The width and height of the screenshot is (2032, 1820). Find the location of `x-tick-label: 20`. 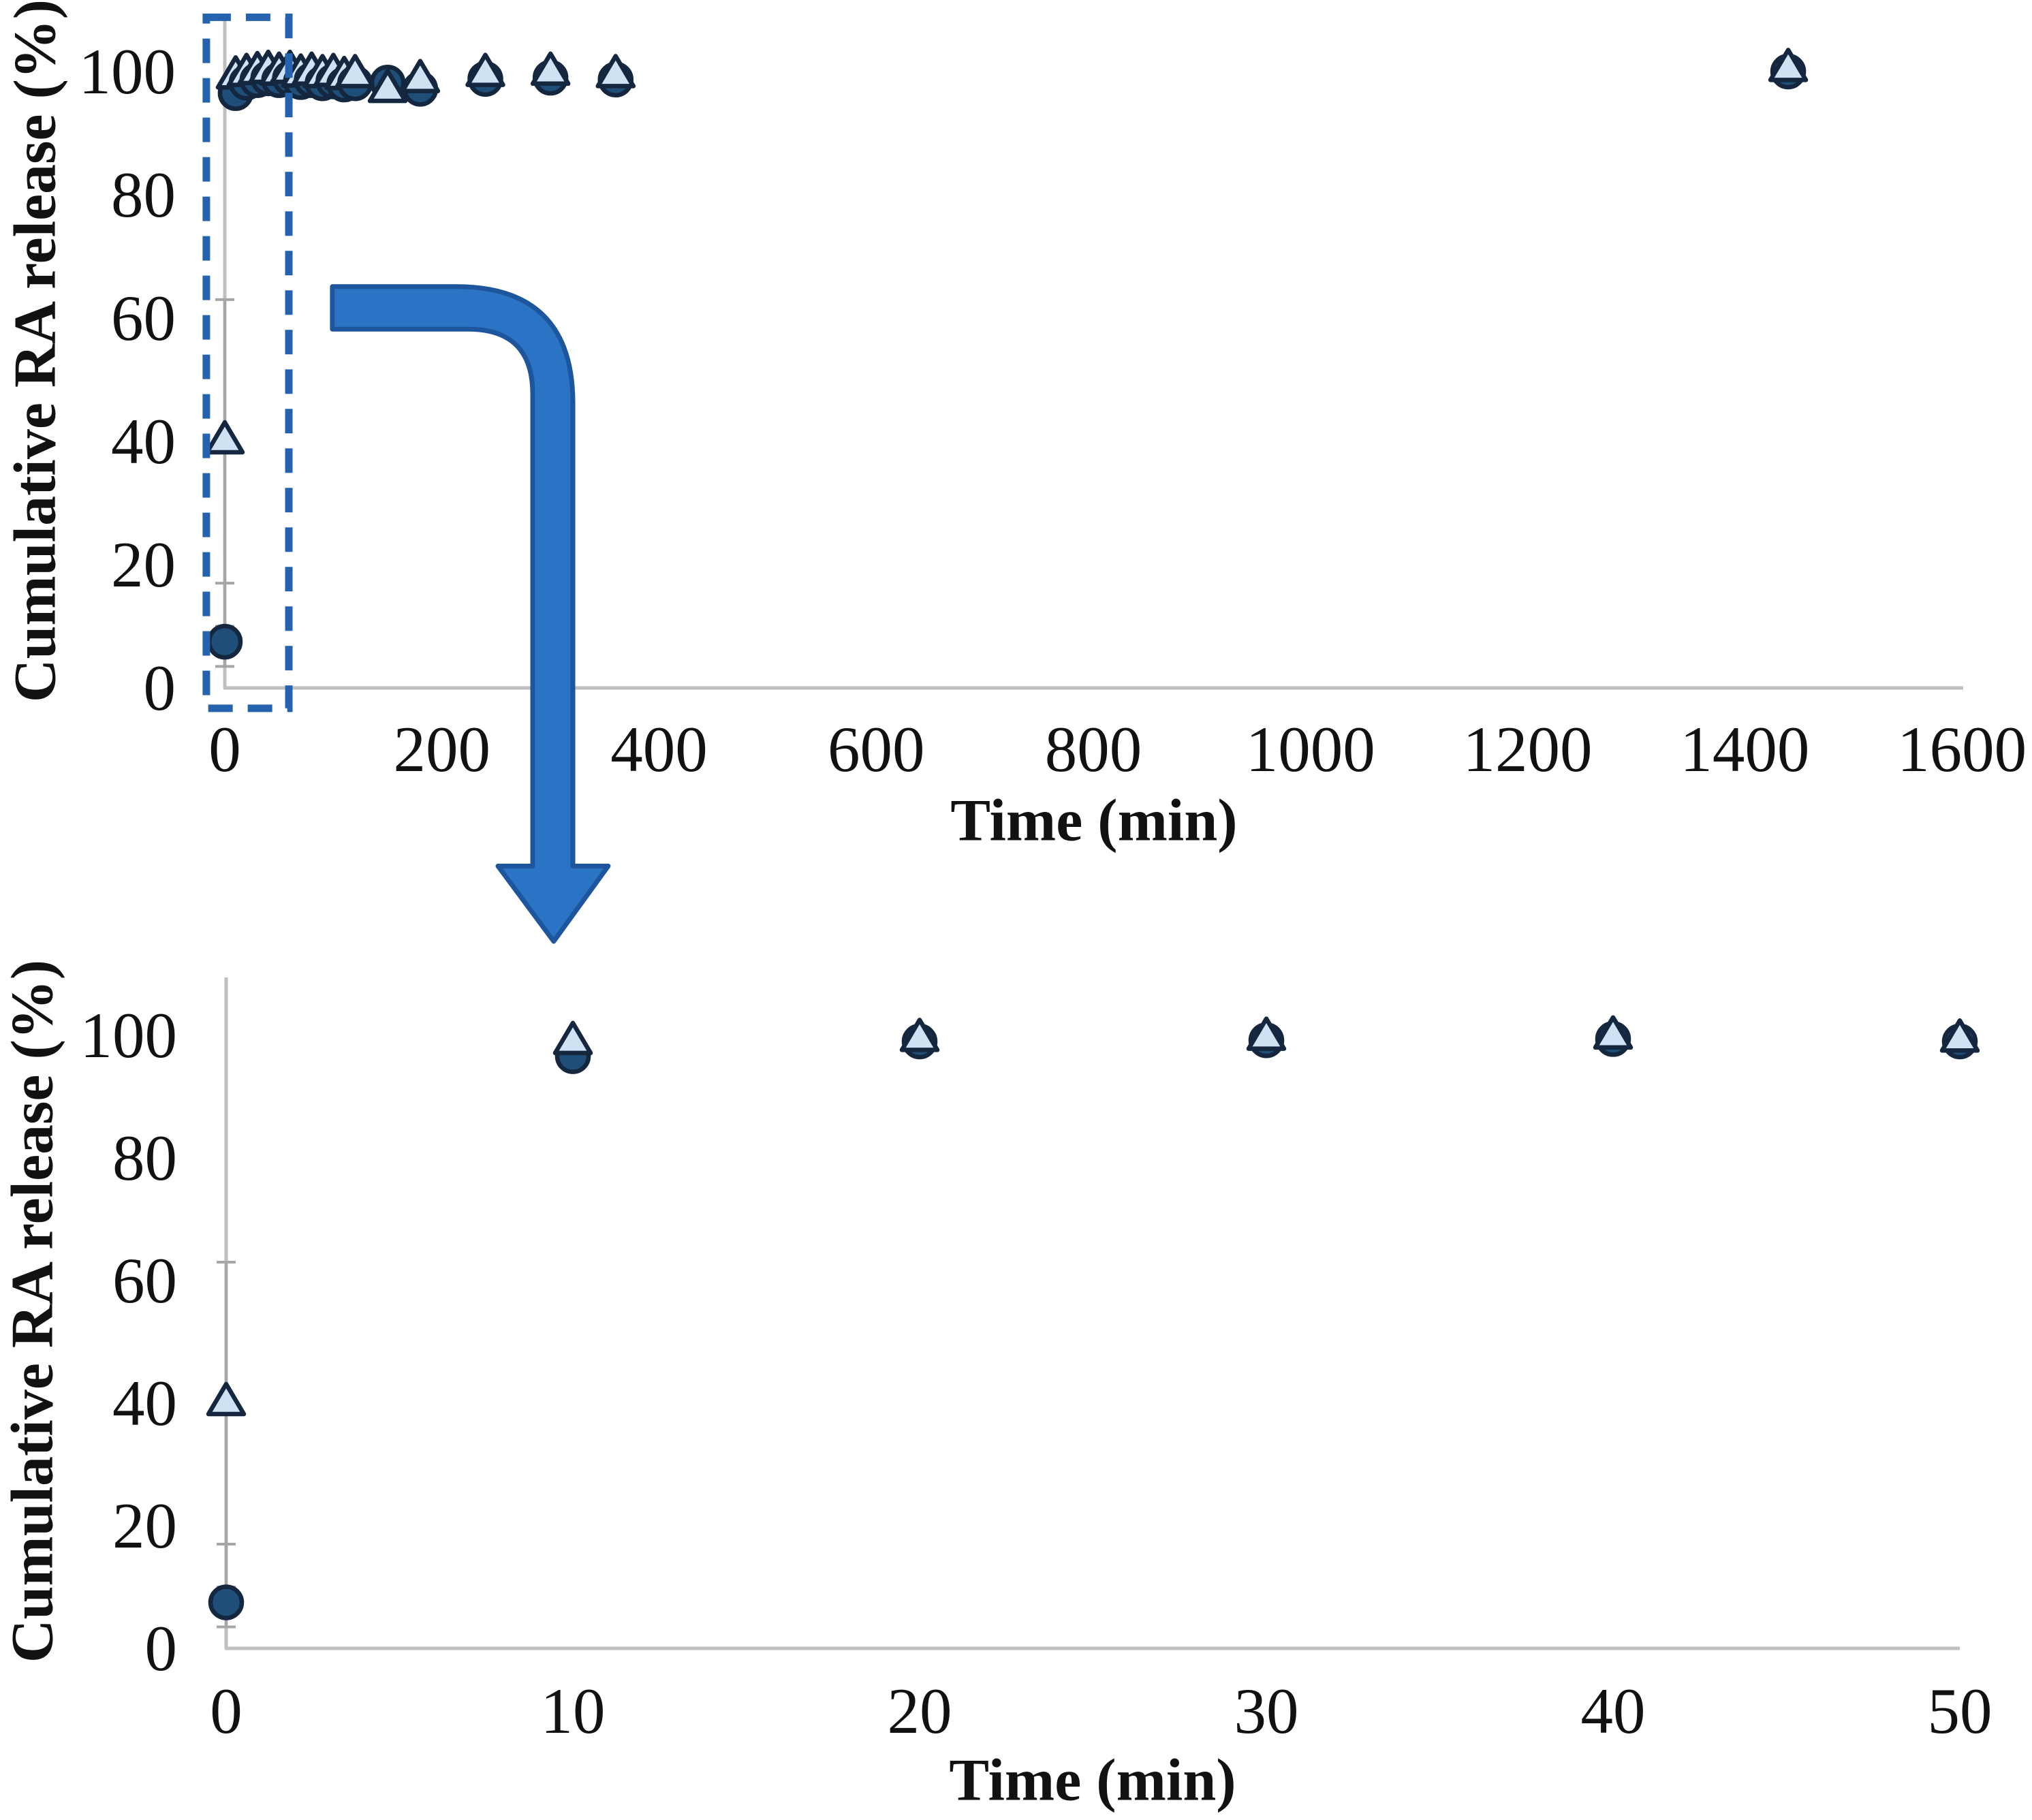

x-tick-label: 20 is located at coordinates (920, 1711).